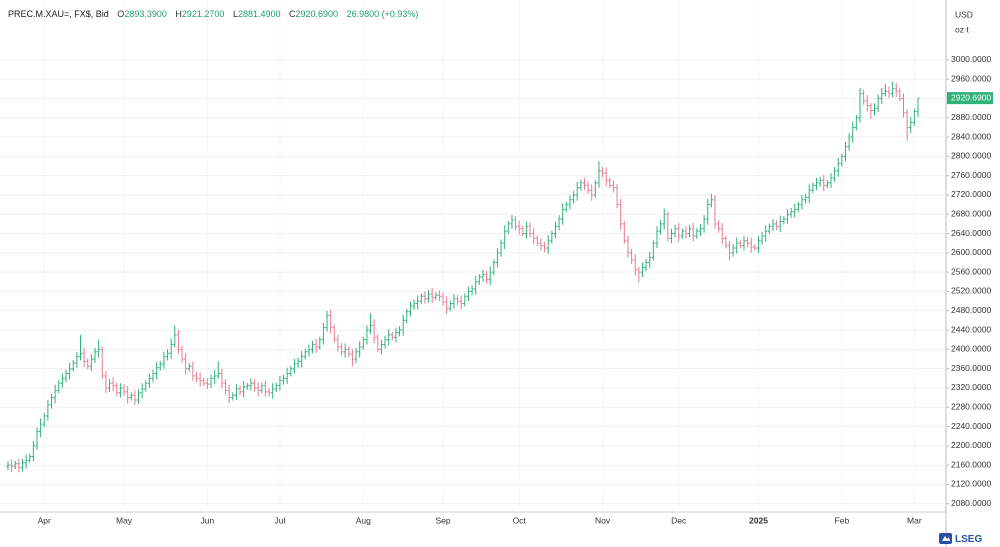 Image resolution: width=1000 pixels, height=547 pixels. I want to click on ohlc-key: H, so click(178, 14).